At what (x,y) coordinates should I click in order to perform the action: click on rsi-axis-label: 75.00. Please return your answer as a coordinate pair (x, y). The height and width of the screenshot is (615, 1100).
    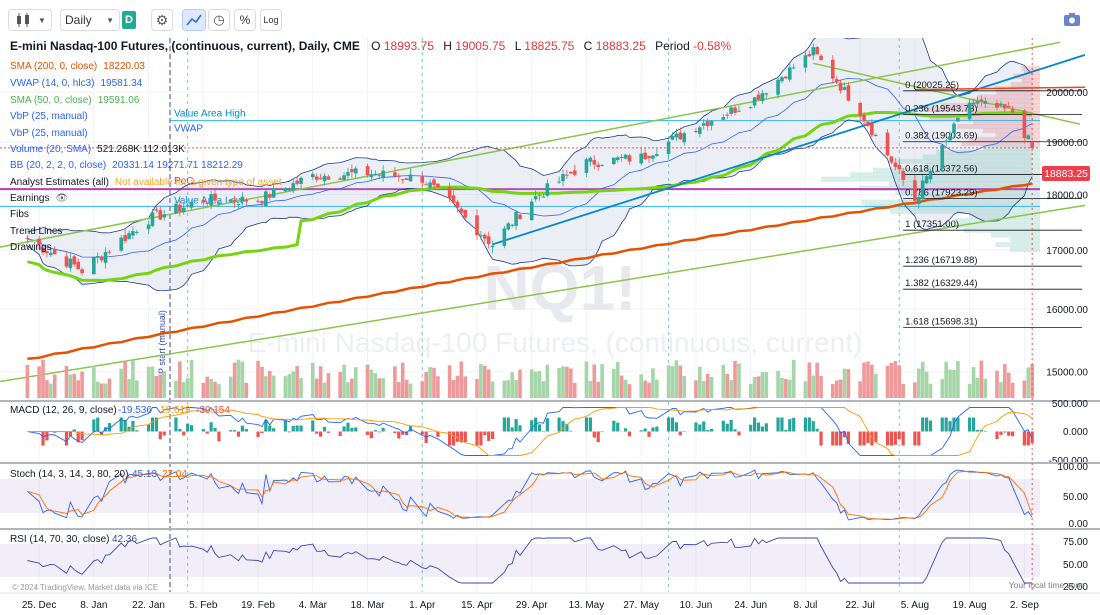
    Looking at the image, I should click on (1075, 542).